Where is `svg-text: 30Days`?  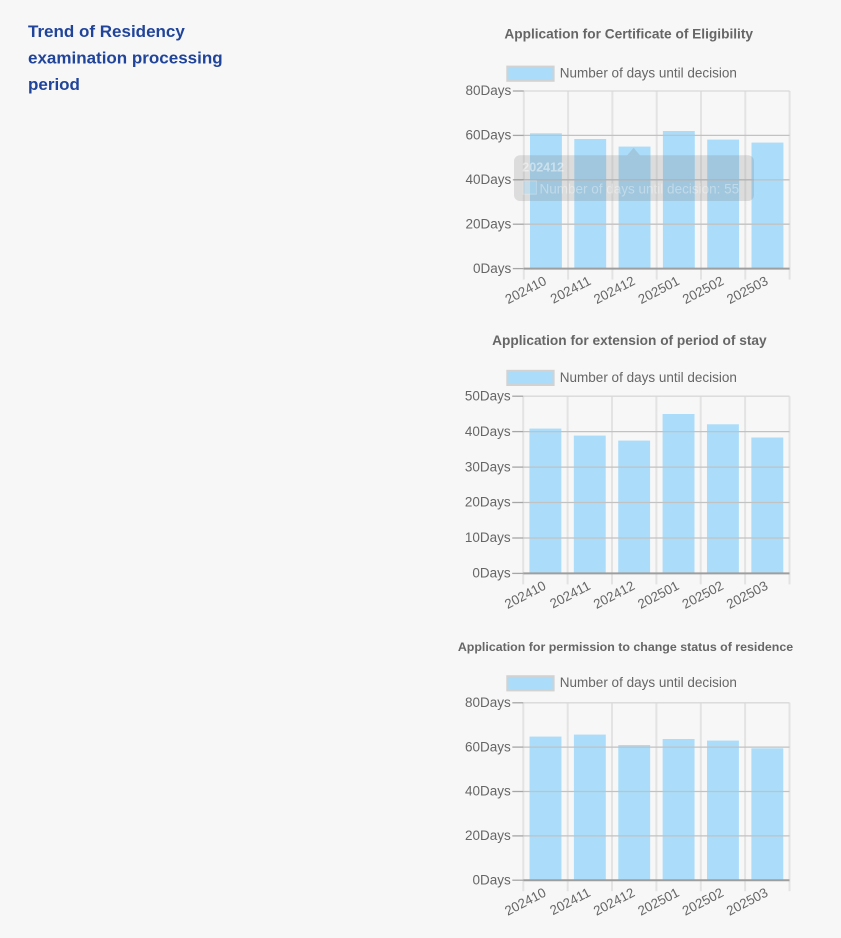
svg-text: 30Days is located at coordinates (488, 466).